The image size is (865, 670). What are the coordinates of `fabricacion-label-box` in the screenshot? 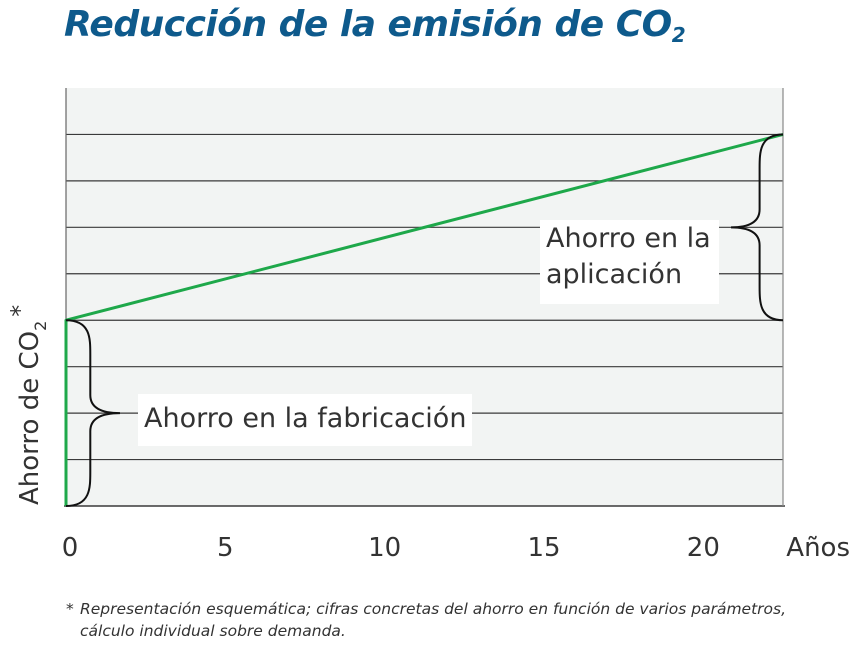 It's located at (305, 420).